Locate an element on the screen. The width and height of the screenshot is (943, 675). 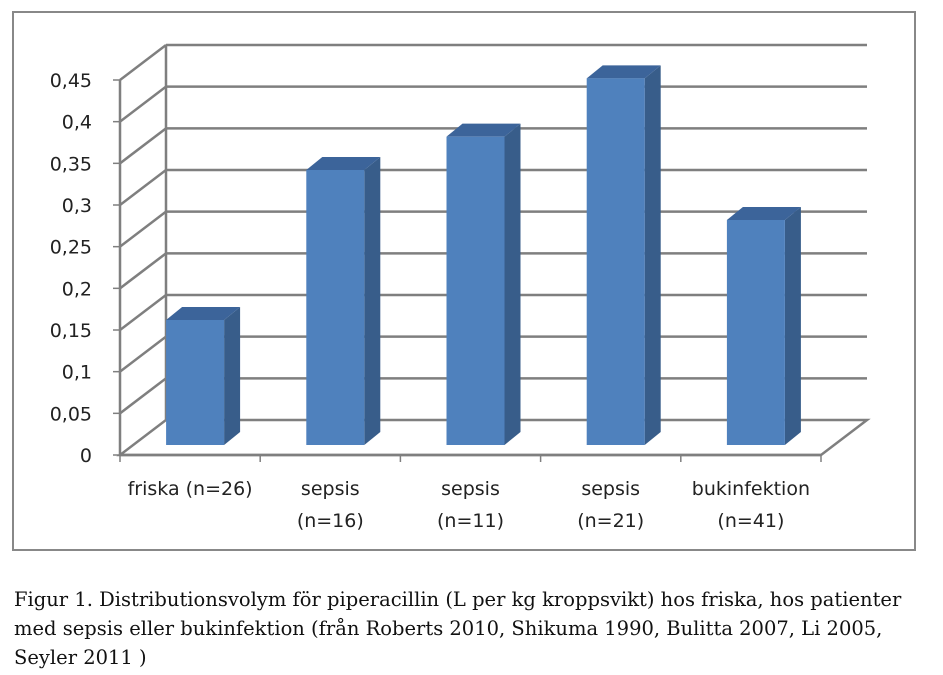
y-tick-label: 0,3 is located at coordinates (77, 206).